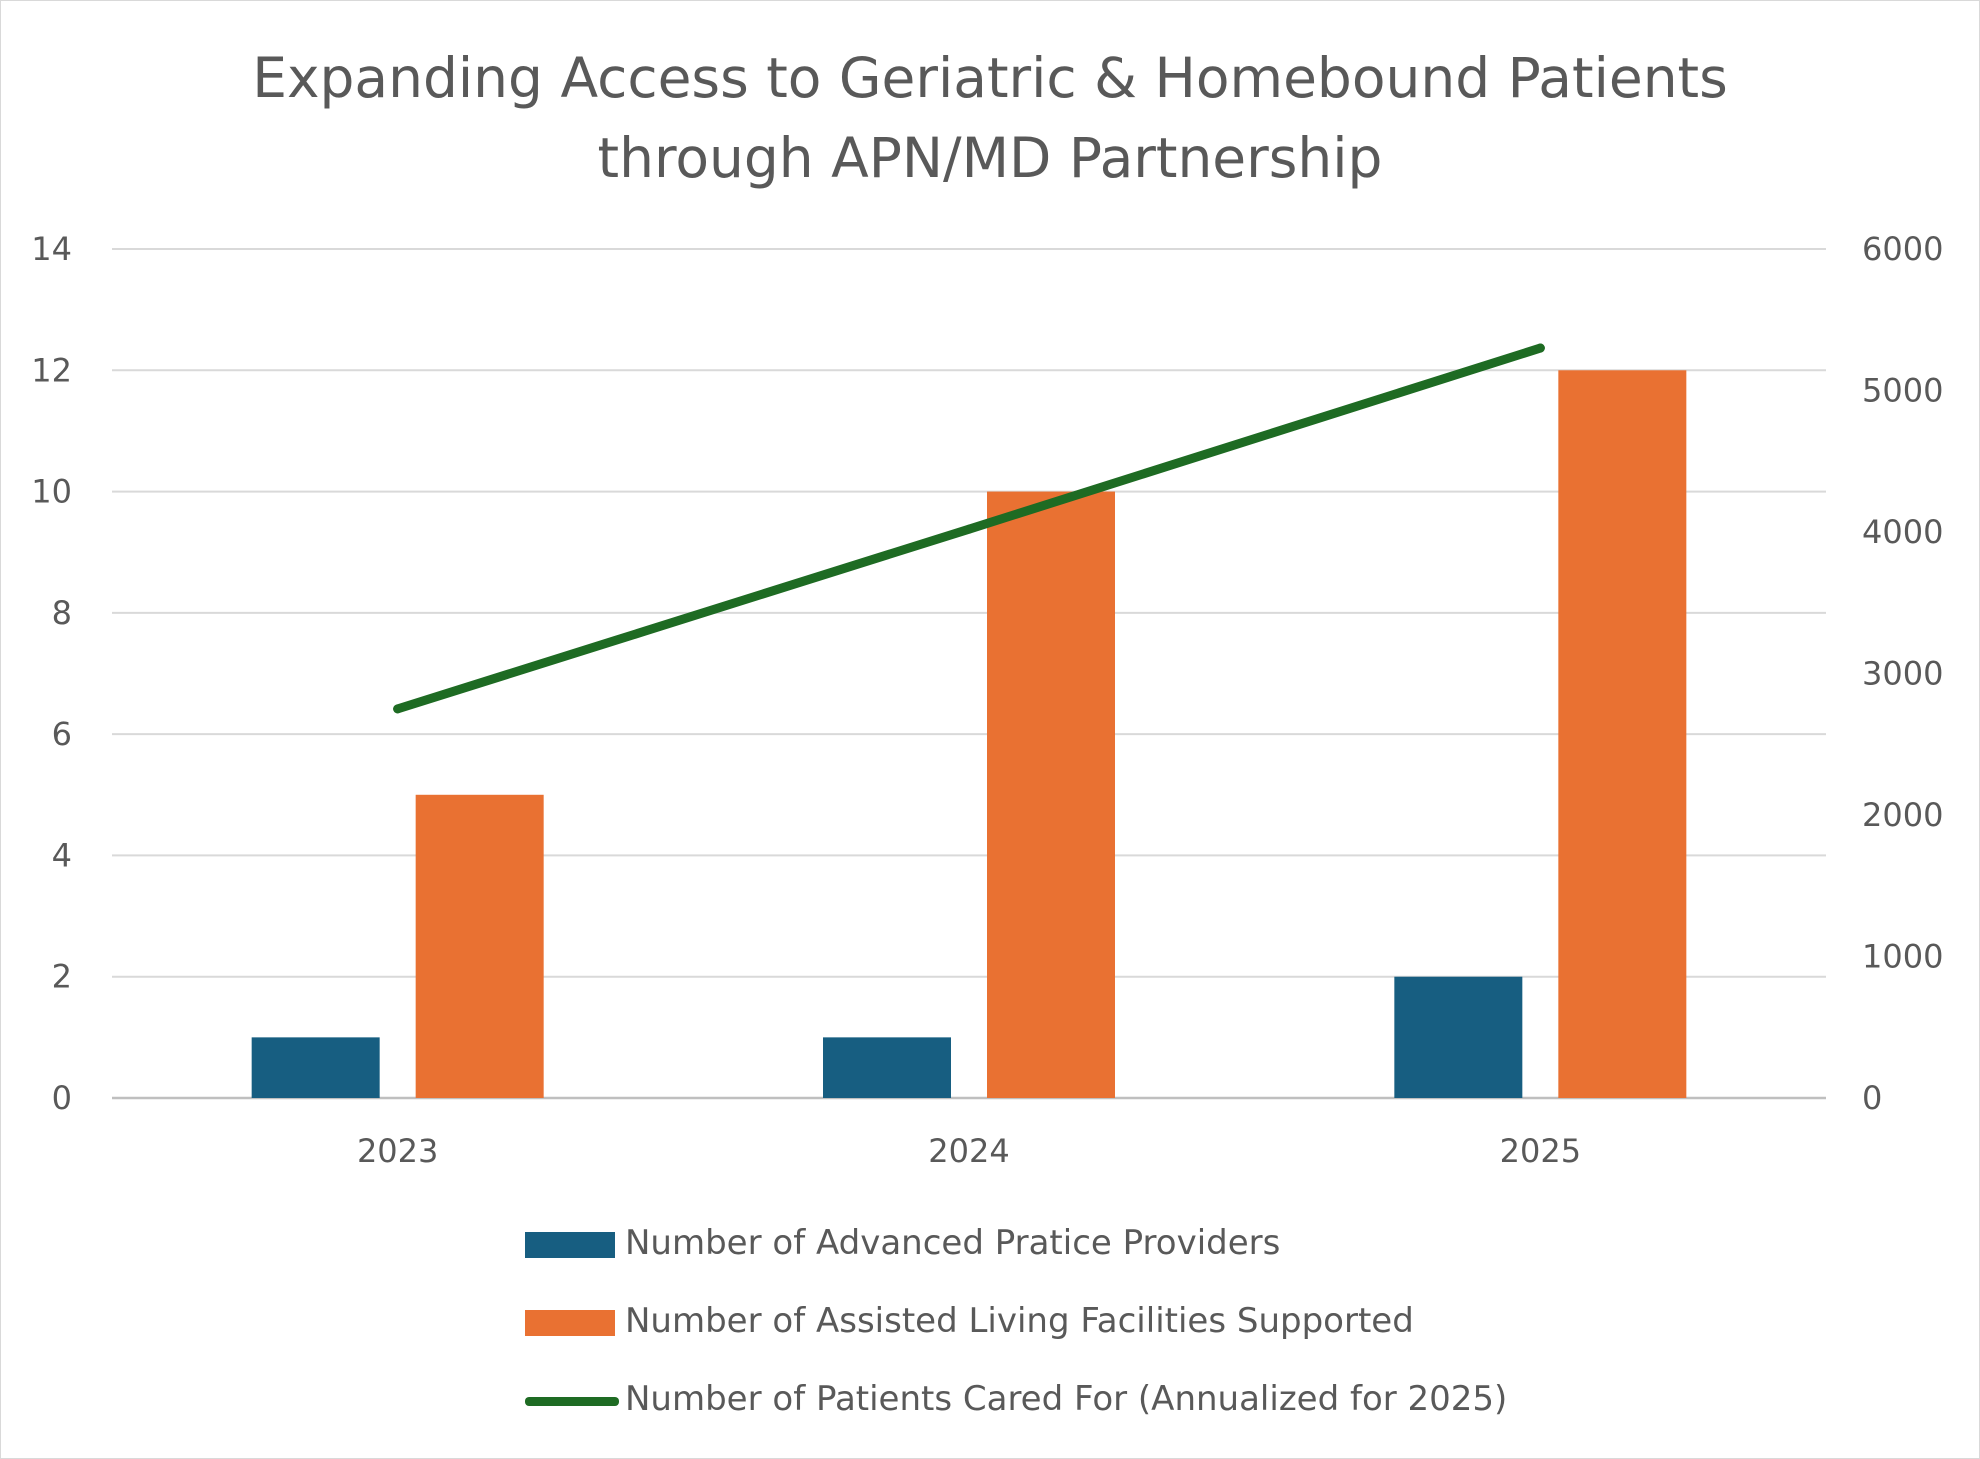  I want to click on right-tick-label: 6000, so click(1902, 249).